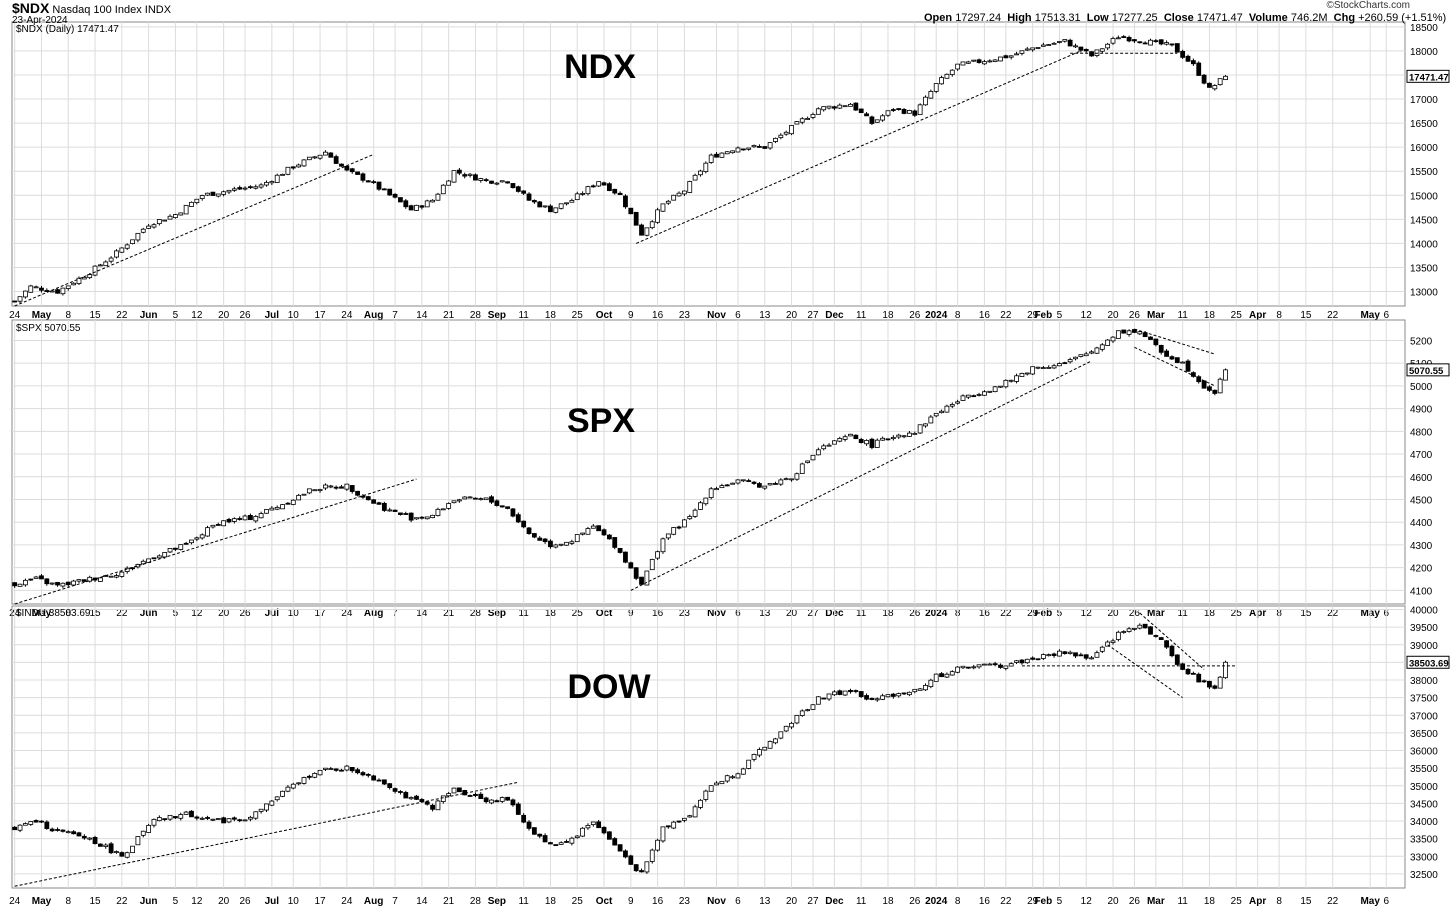 The width and height of the screenshot is (1456, 911). What do you see at coordinates (1424, 734) in the screenshot?
I see `y-tick-label: 36500` at bounding box center [1424, 734].